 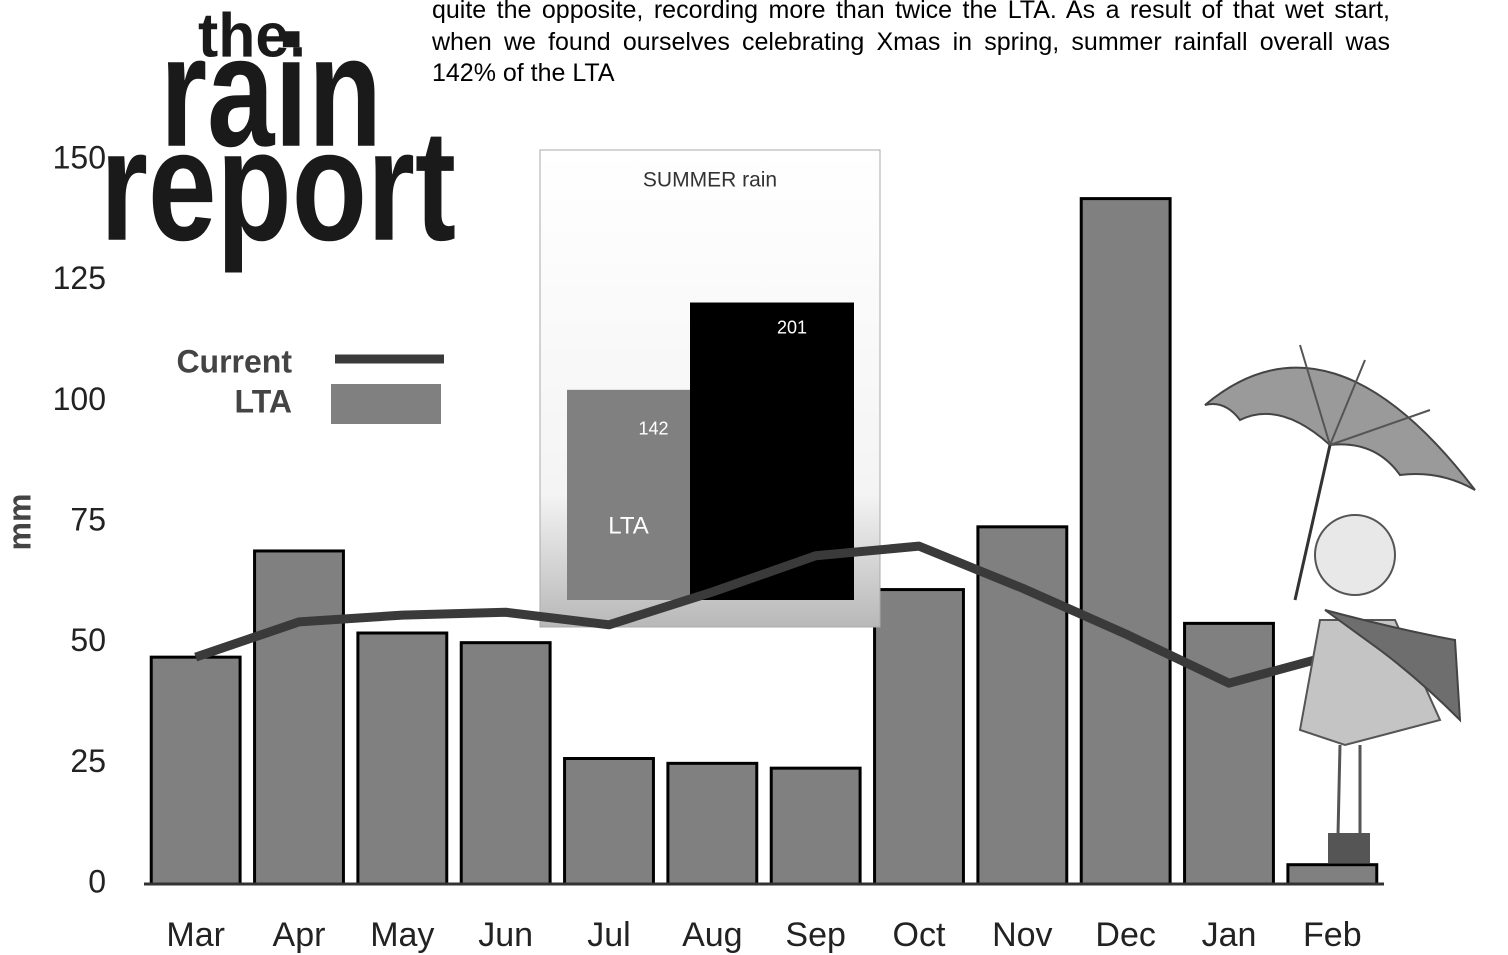 I want to click on x-tick-label: Nov, so click(x=1022, y=935).